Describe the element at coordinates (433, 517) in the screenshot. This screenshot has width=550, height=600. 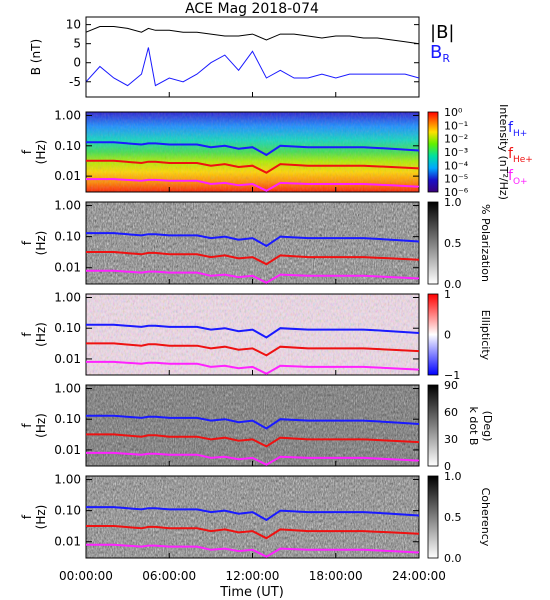
I see `colorbar-coherency` at that location.